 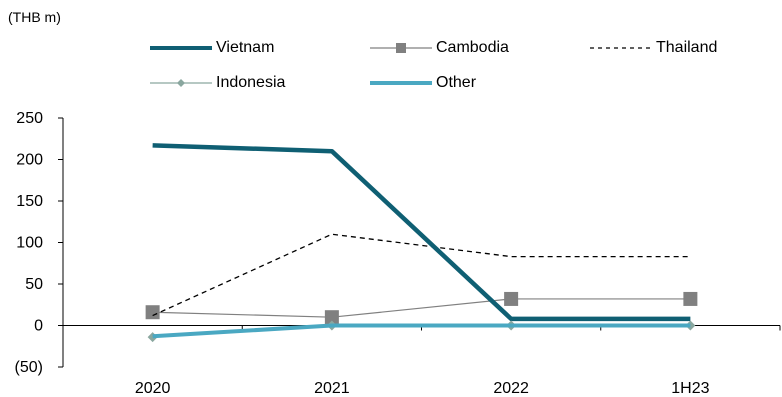 What do you see at coordinates (245, 47) in the screenshot?
I see `legend-label-vietnam: Vietnam` at bounding box center [245, 47].